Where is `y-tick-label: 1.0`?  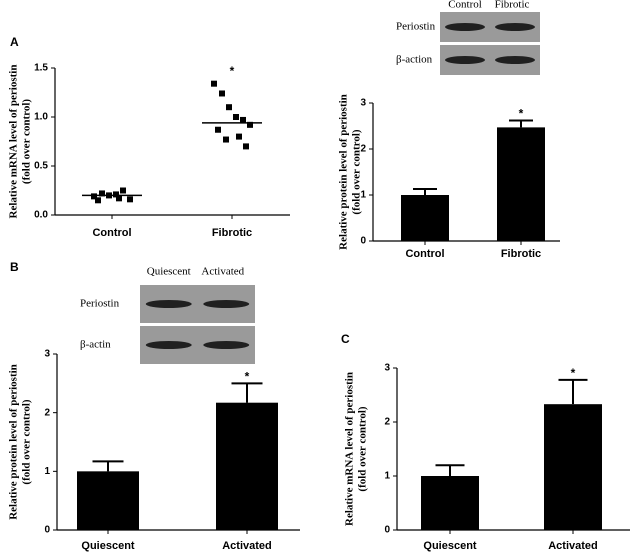 y-tick-label: 1.0 is located at coordinates (41, 117).